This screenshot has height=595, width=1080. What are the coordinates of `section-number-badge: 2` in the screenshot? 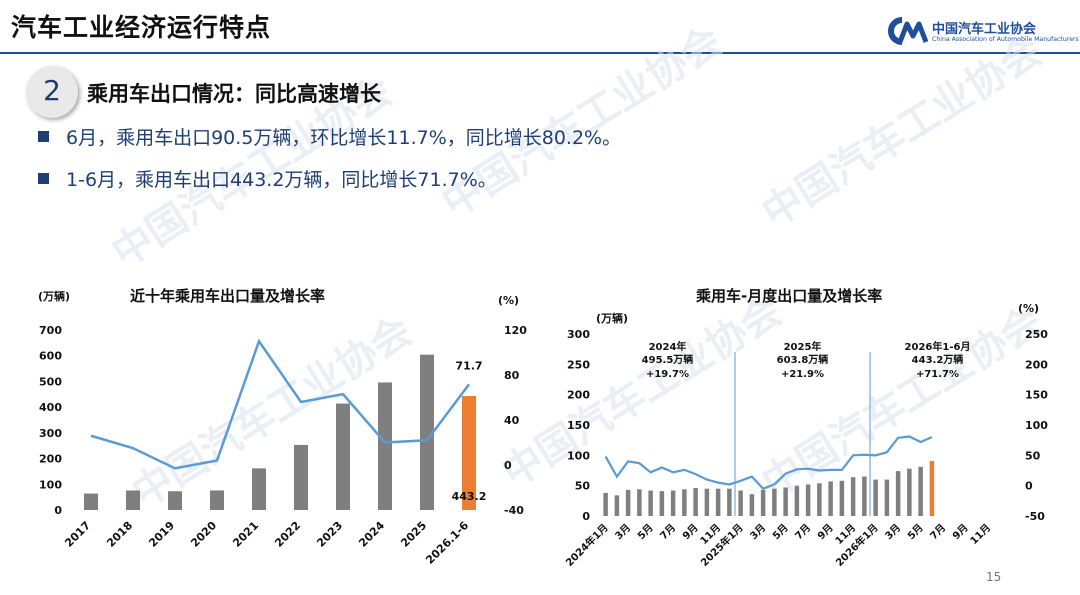 It's located at (52, 92).